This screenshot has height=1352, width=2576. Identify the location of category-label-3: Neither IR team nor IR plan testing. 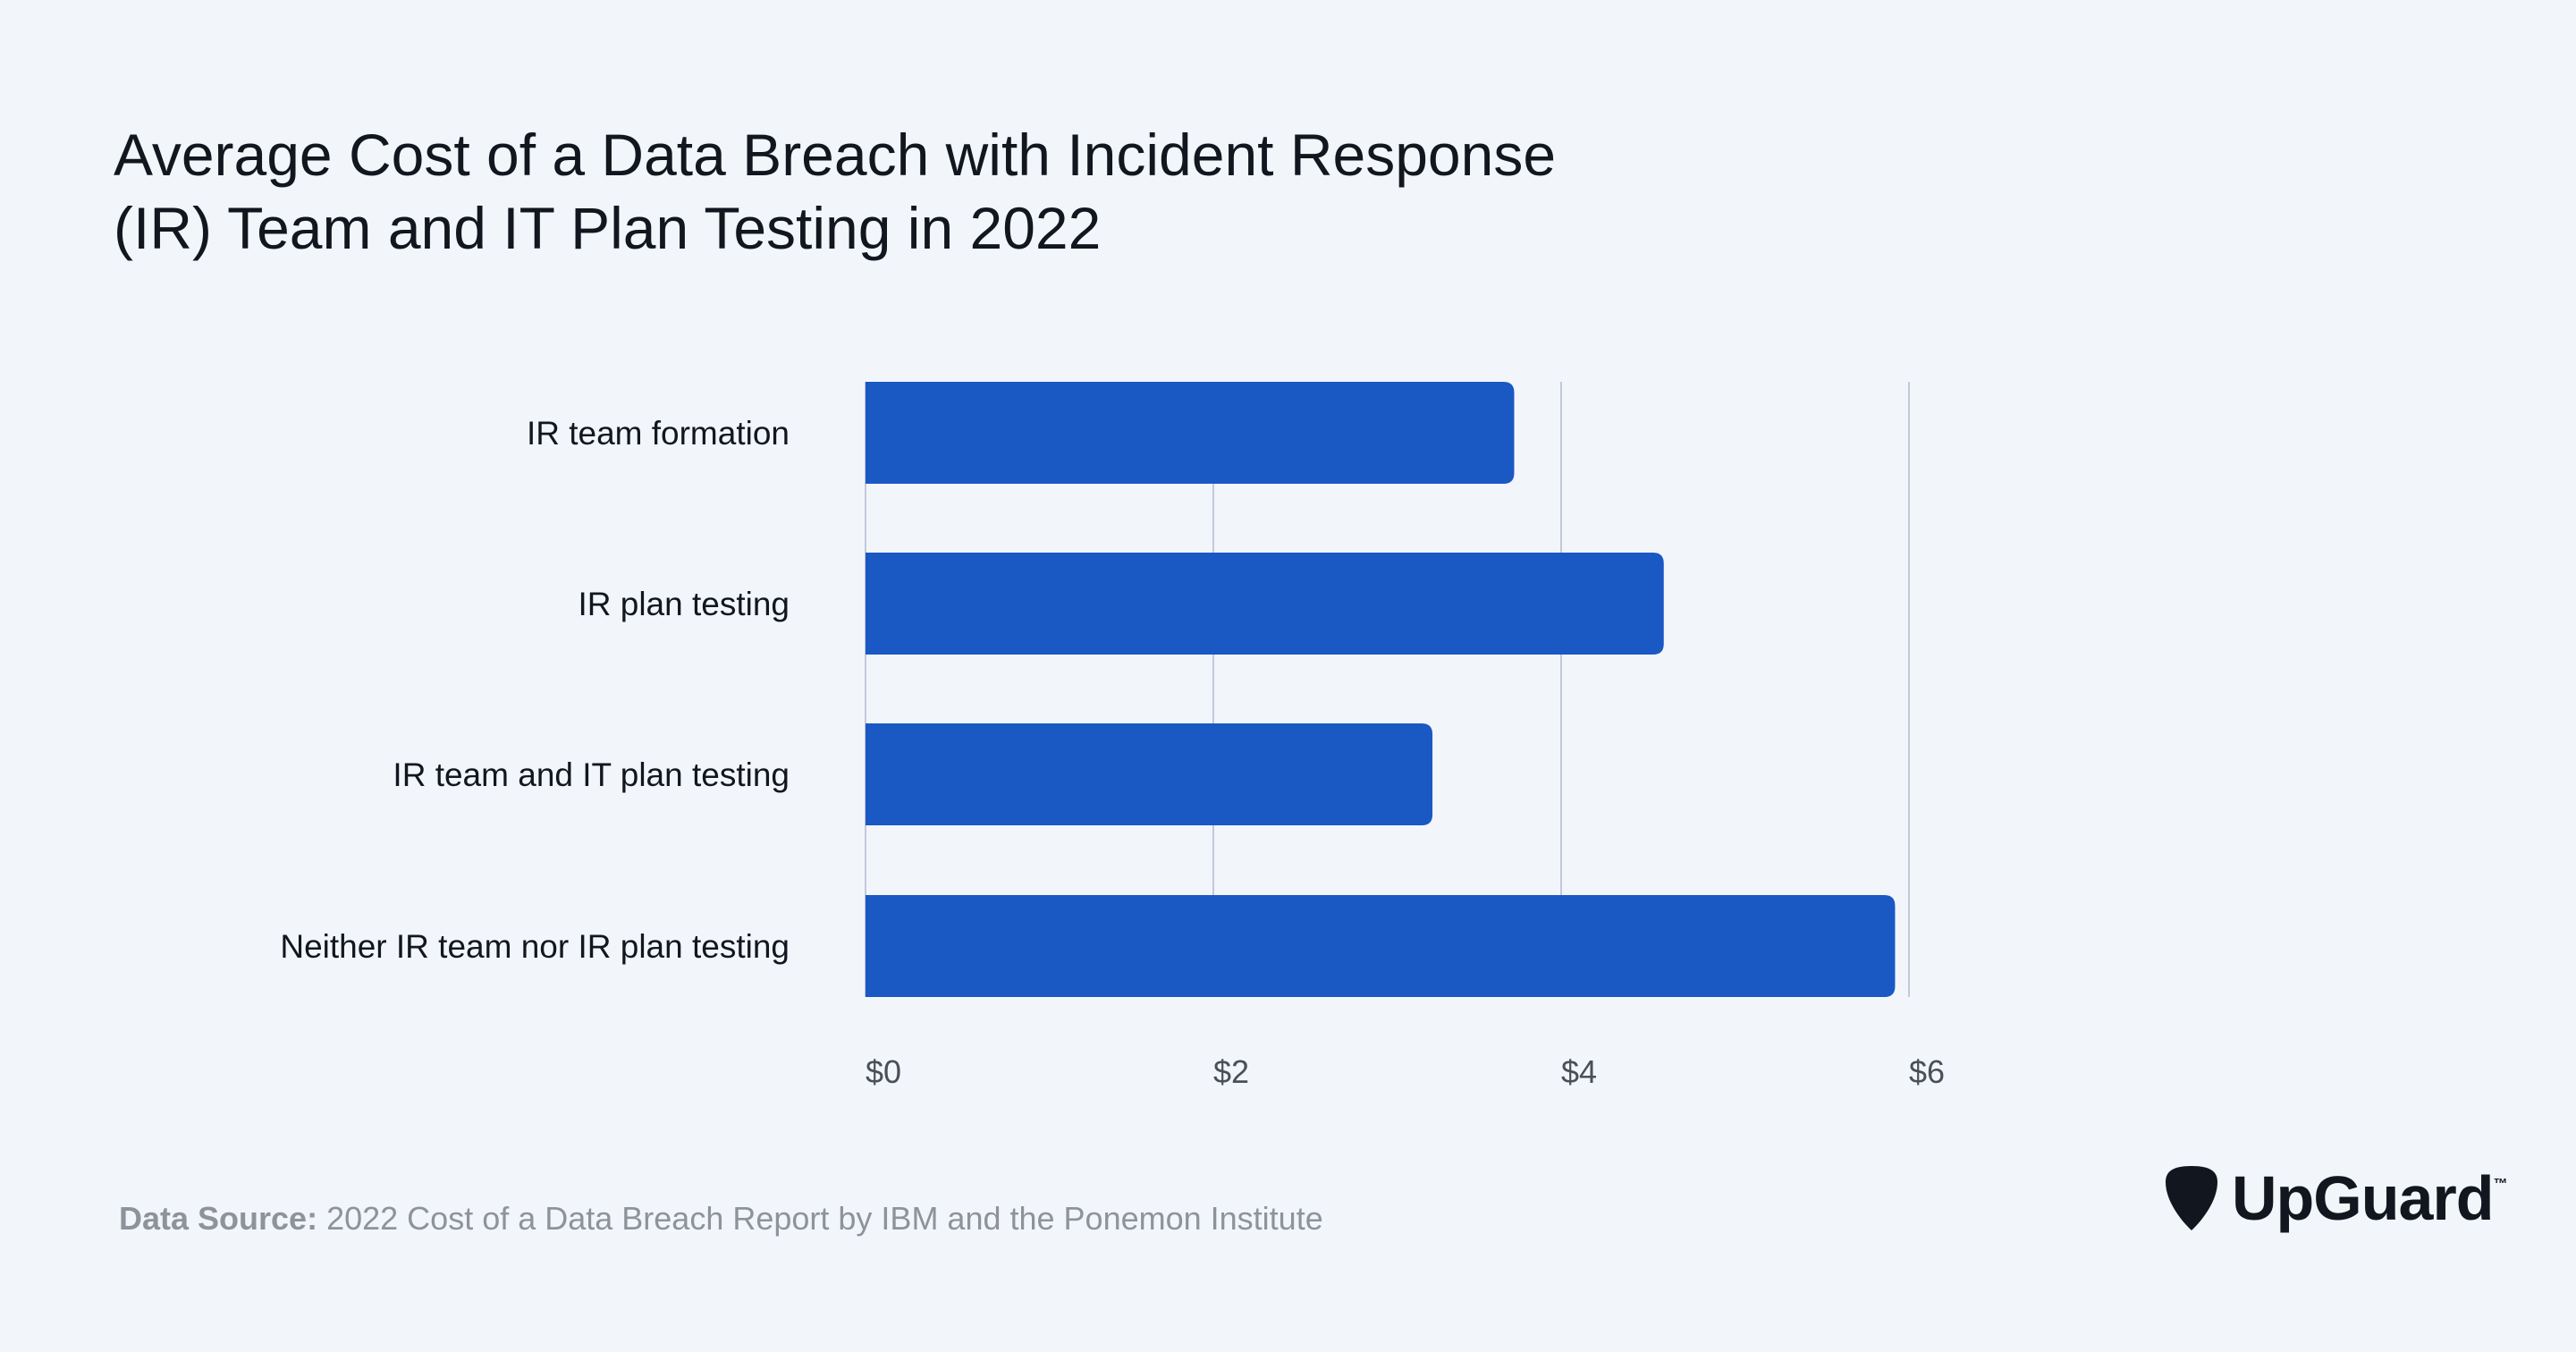
(535, 946).